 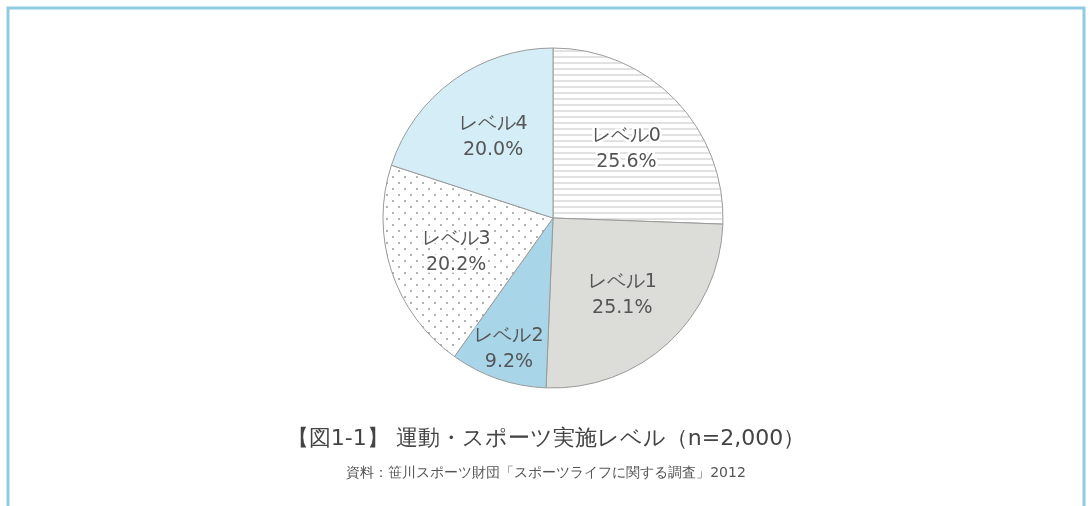 What do you see at coordinates (509, 359) in the screenshot?
I see `data-label: 9.2%` at bounding box center [509, 359].